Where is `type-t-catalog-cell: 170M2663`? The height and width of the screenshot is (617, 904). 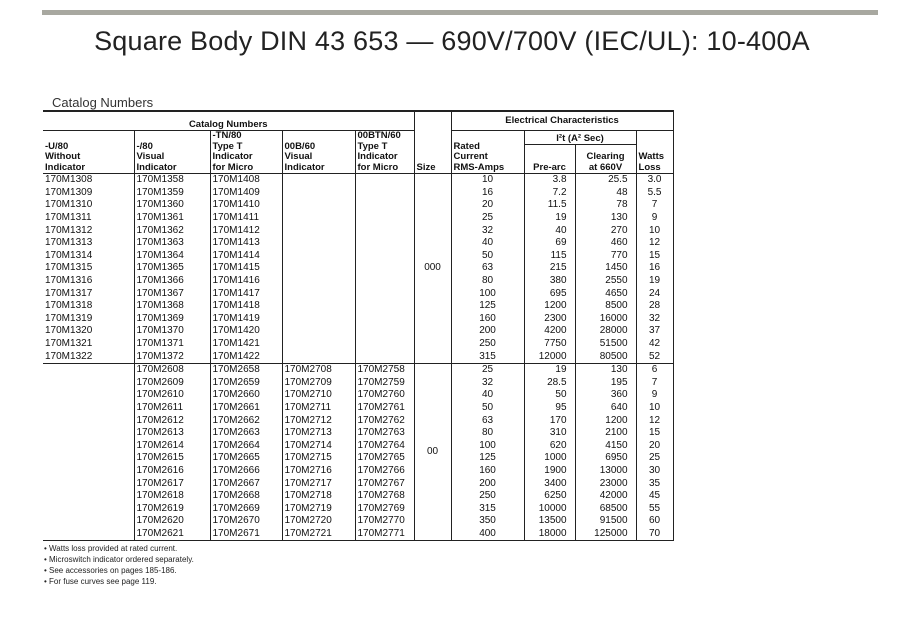
type-t-catalog-cell: 170M2663 is located at coordinates (245, 433).